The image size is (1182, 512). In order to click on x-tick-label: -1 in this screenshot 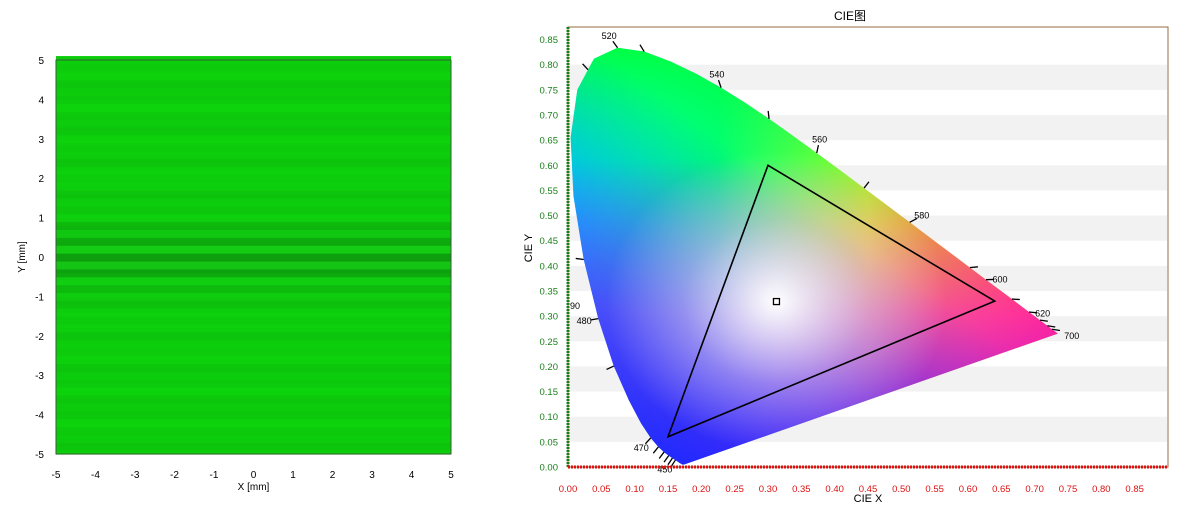, I will do `click(214, 475)`.